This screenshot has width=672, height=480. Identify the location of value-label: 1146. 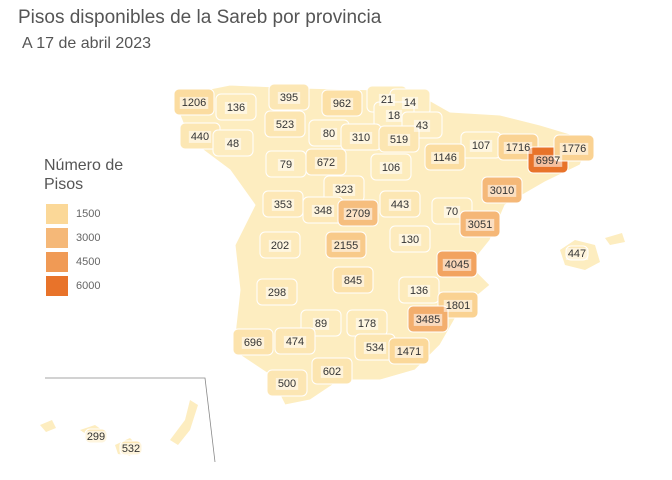
(445, 158).